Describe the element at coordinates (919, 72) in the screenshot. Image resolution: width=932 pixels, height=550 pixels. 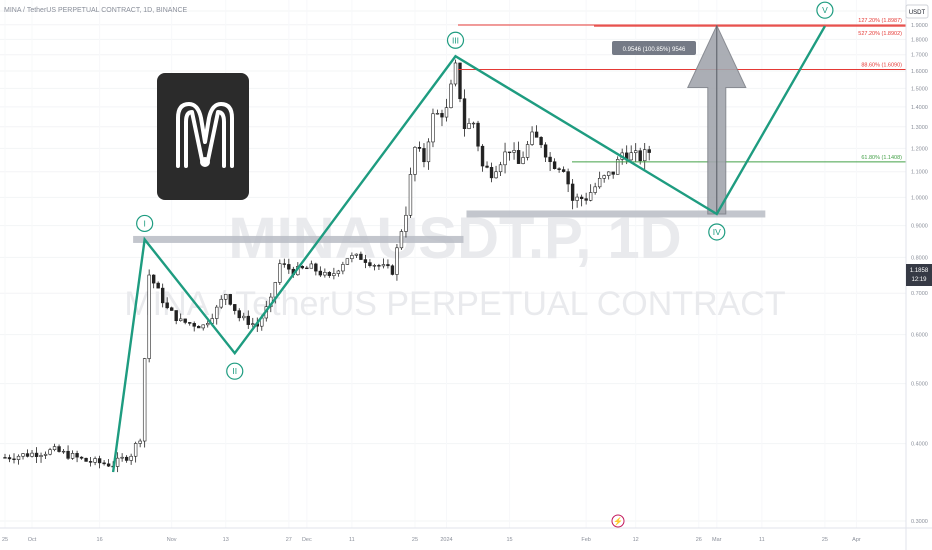
I see `y-tick-label: 1.6000` at that location.